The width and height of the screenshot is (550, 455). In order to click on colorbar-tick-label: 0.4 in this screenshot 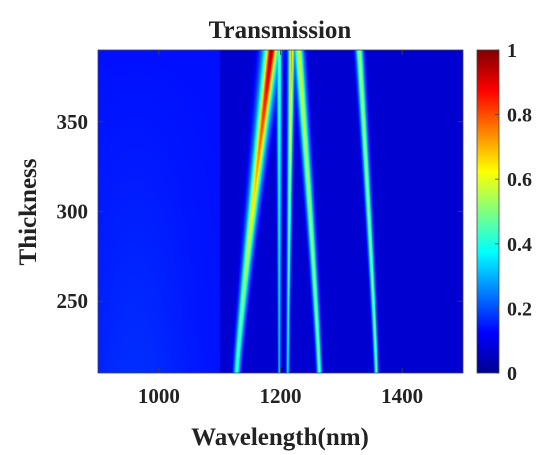, I will do `click(519, 245)`.